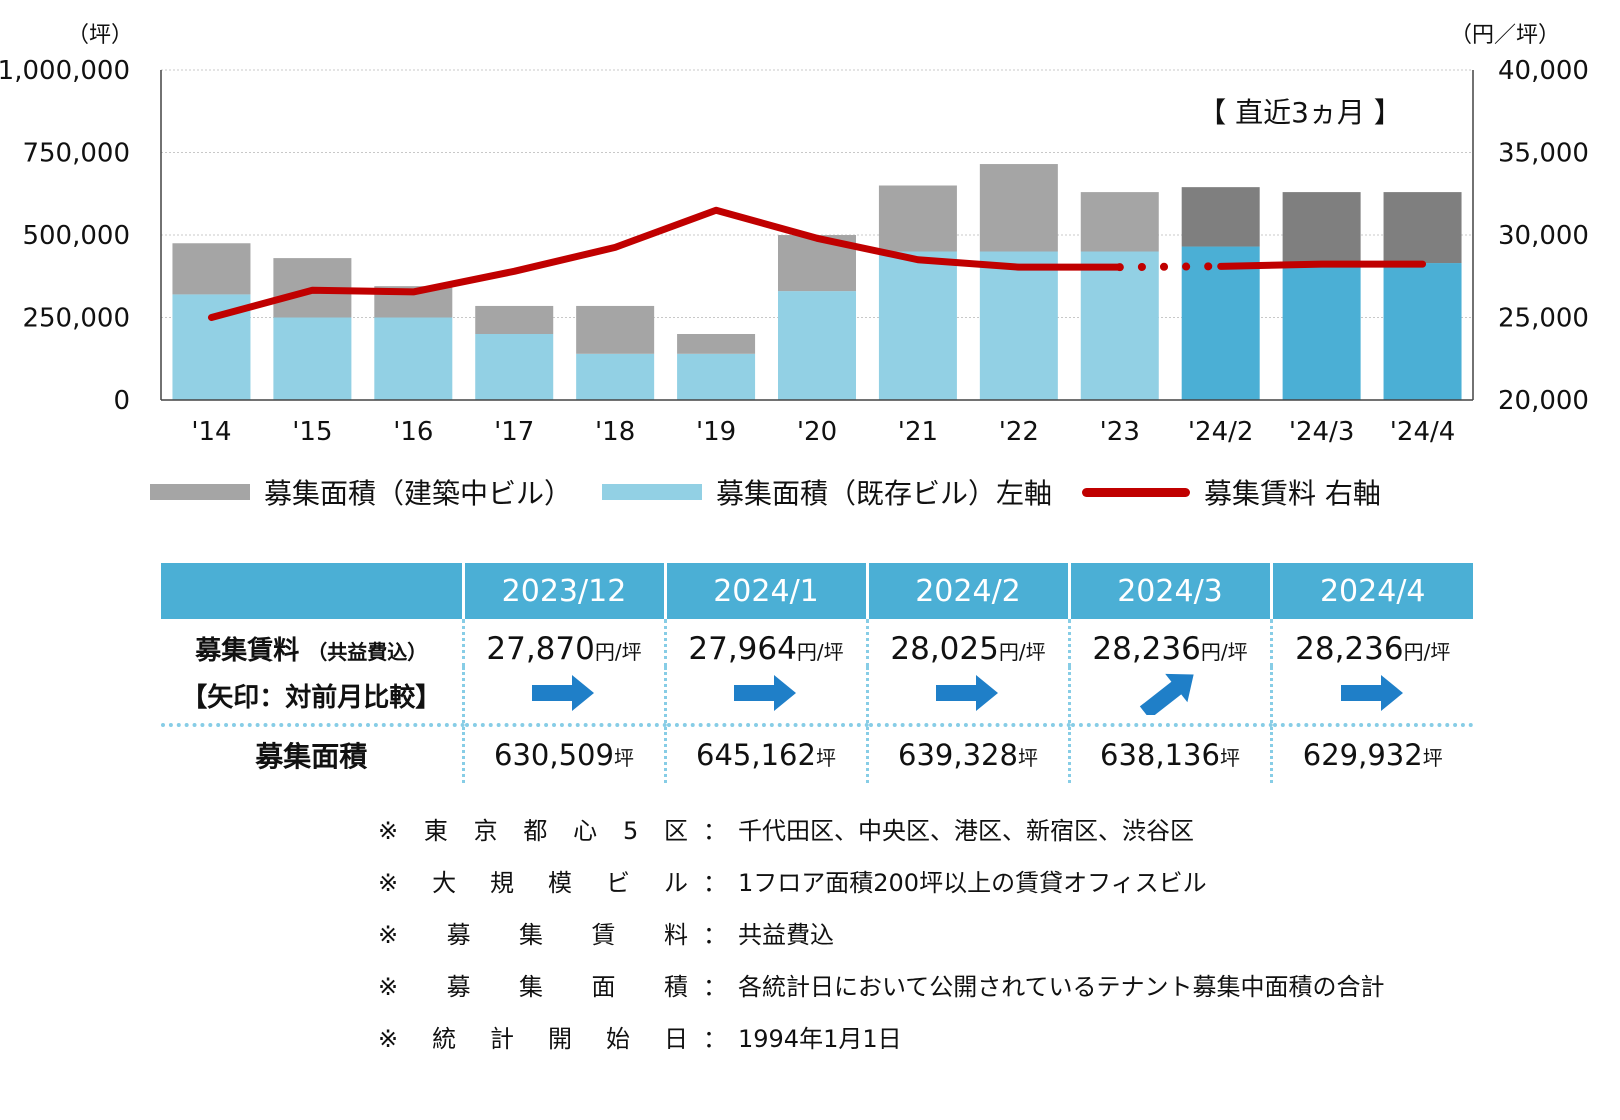 The image size is (1620, 1120). I want to click on footnote: ※ 統 計 開 始 日 ： 1994年1月1日, so click(881, 1039).